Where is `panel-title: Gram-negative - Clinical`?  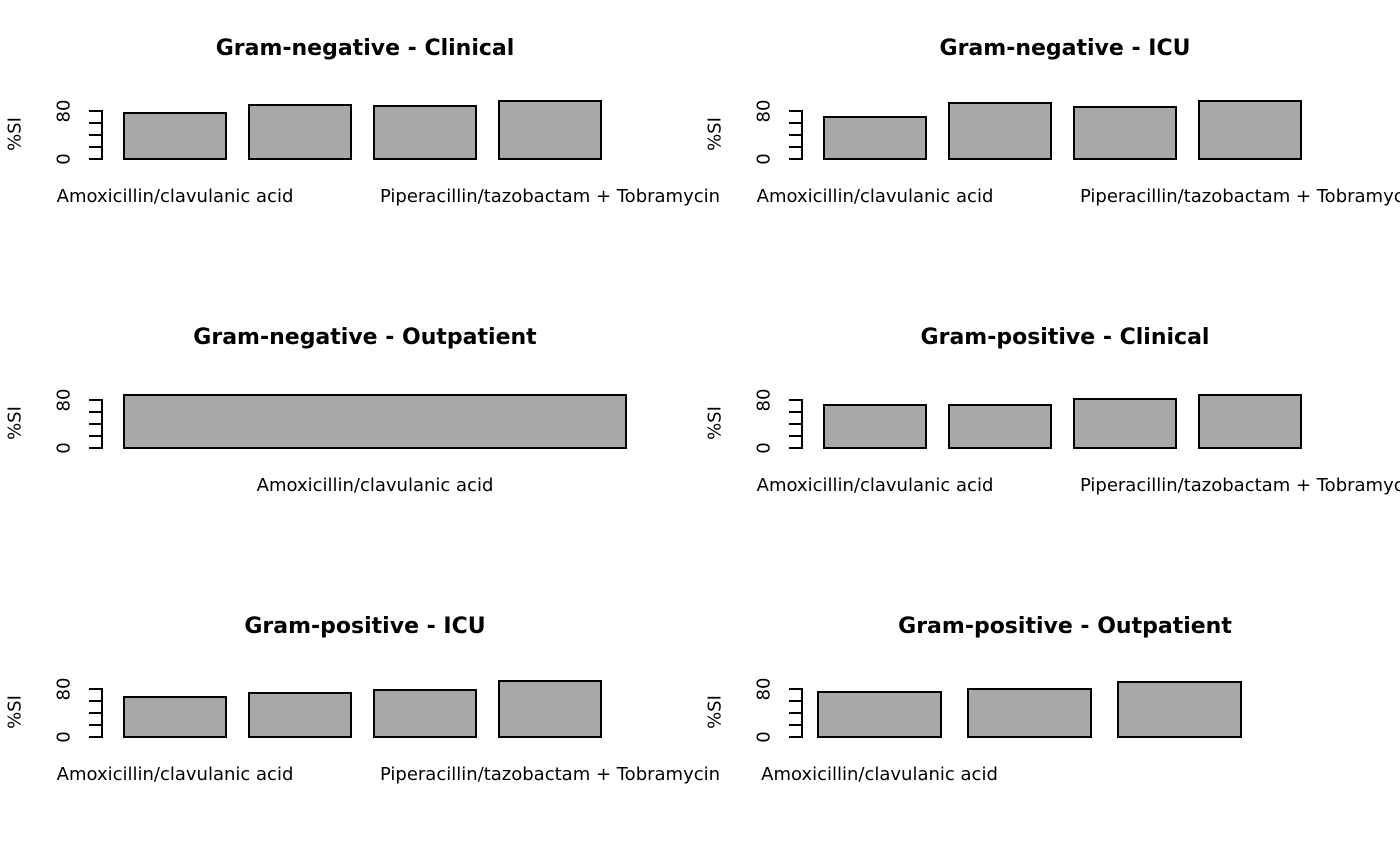
panel-title: Gram-negative - Clinical is located at coordinates (365, 48).